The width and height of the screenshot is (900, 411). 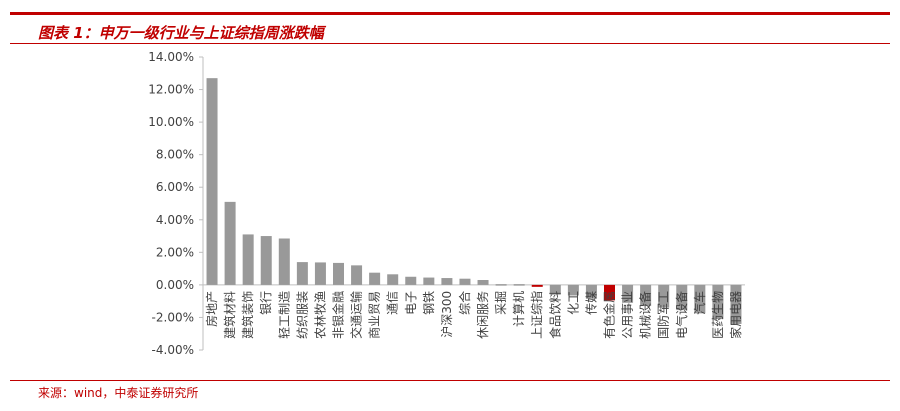 I want to click on bar-建筑装饰, so click(x=248, y=259).